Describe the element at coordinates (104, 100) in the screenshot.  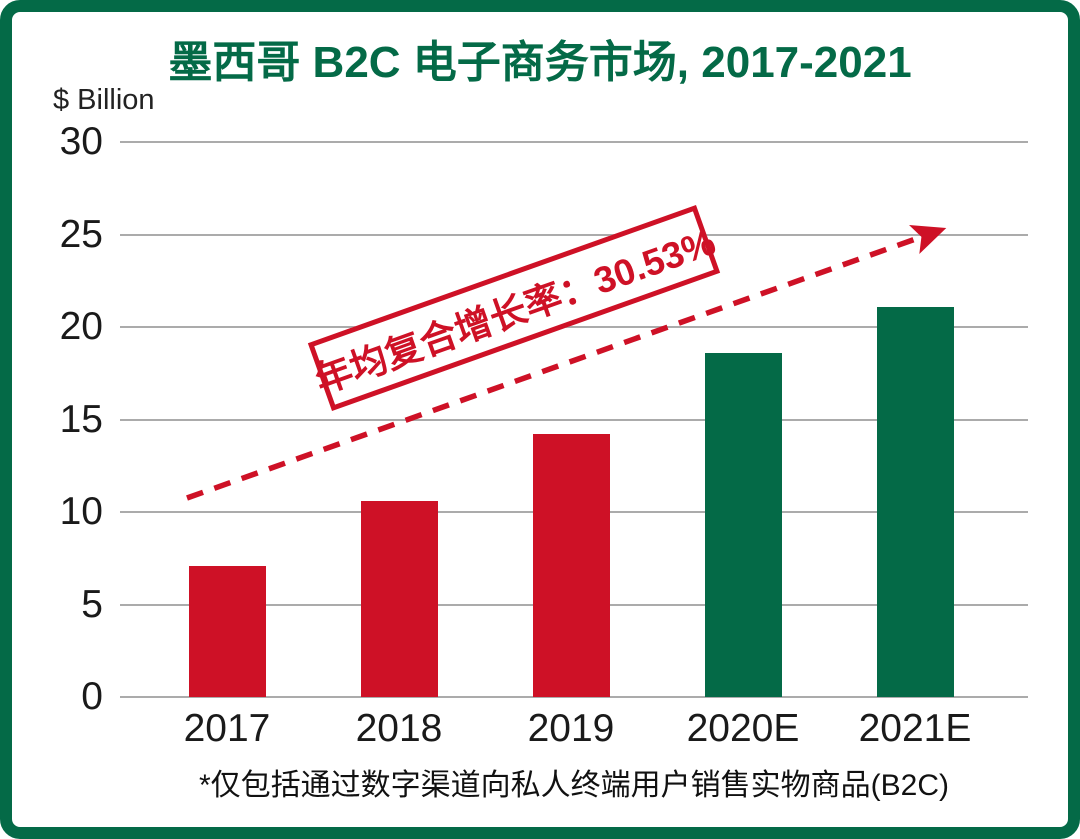
I see `y-axis-unit-label: $ Billion` at that location.